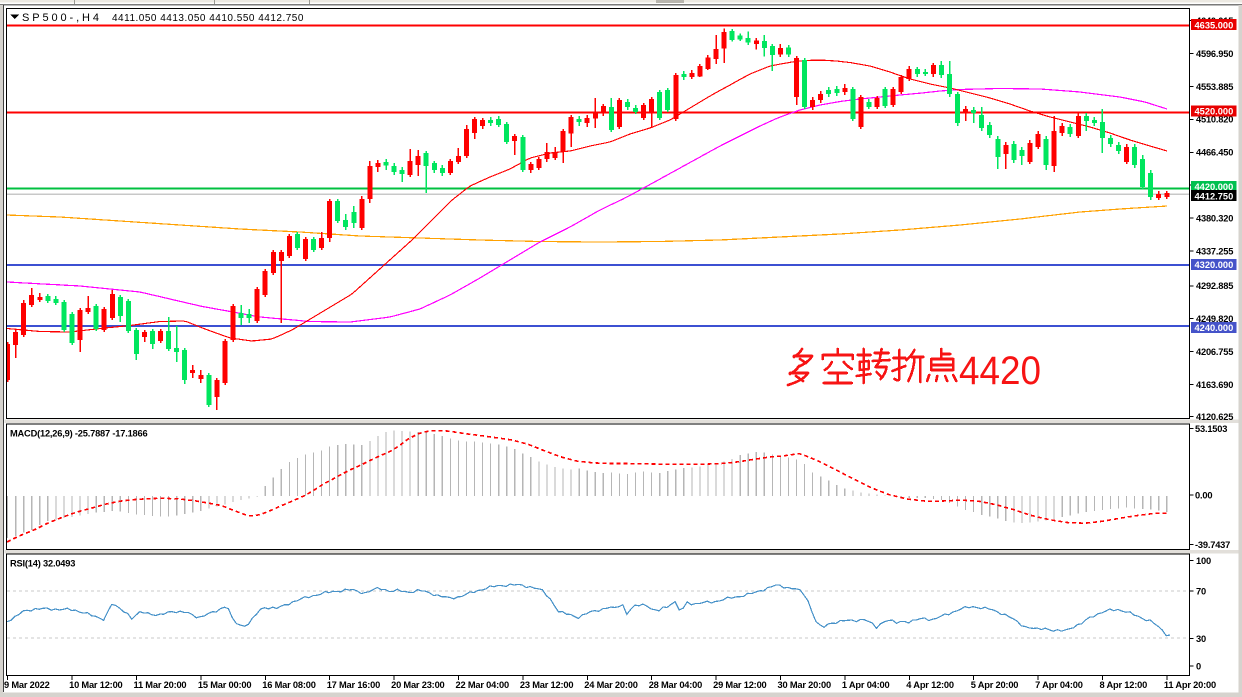 The image size is (1242, 697). Describe the element at coordinates (1212, 545) in the screenshot. I see `svg-text: -39.7437` at that location.